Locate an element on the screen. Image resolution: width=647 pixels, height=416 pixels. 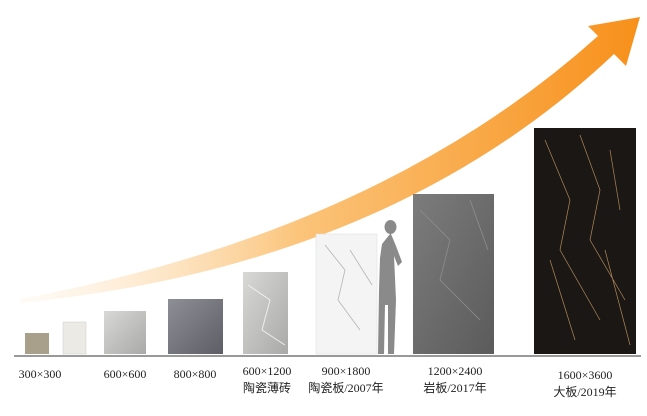
size-label: 800×800 is located at coordinates (195, 374).